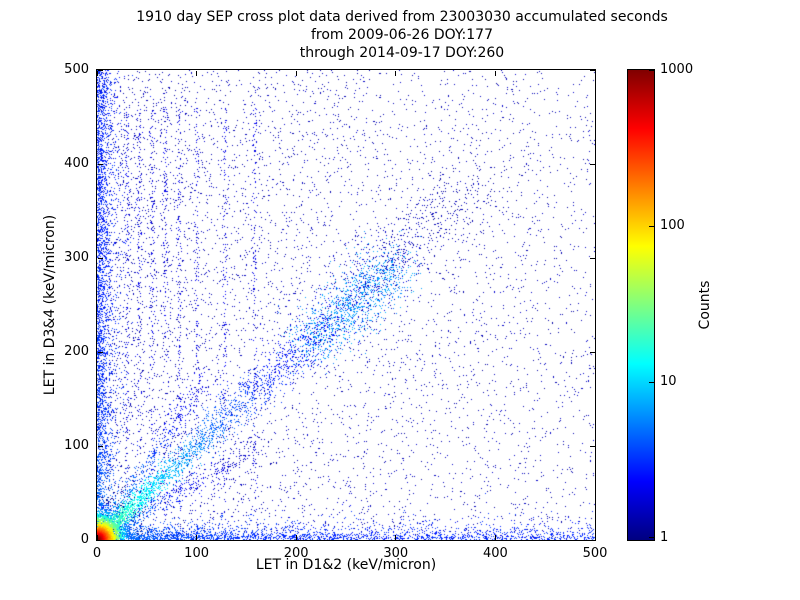 This screenshot has height=600, width=800. I want to click on colorbar-tick-label: 10, so click(668, 381).